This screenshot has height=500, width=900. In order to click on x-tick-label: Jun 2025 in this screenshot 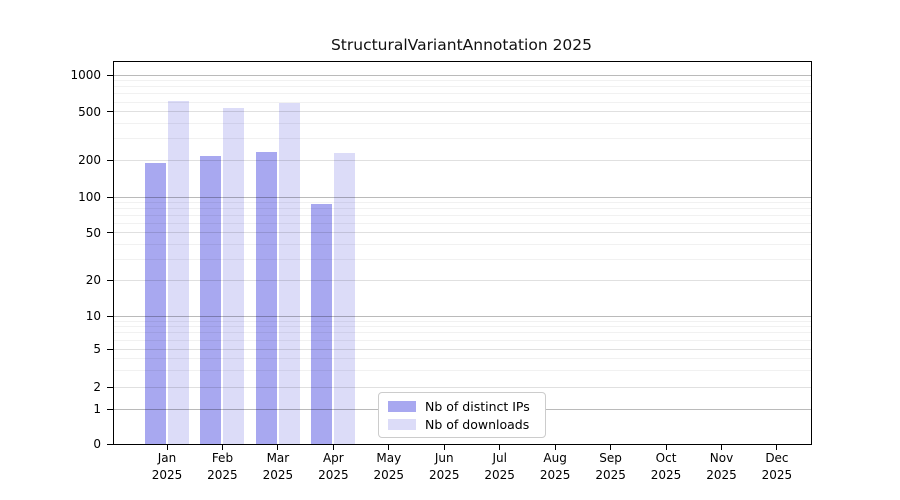, I will do `click(444, 466)`.